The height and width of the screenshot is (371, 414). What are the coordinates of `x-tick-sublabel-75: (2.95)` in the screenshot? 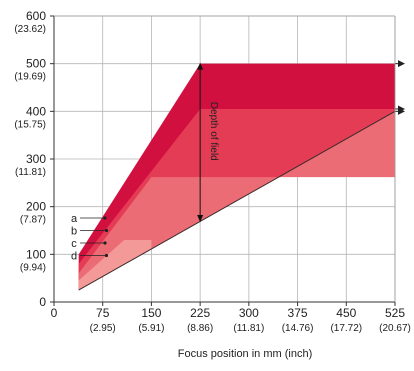 It's located at (103, 328).